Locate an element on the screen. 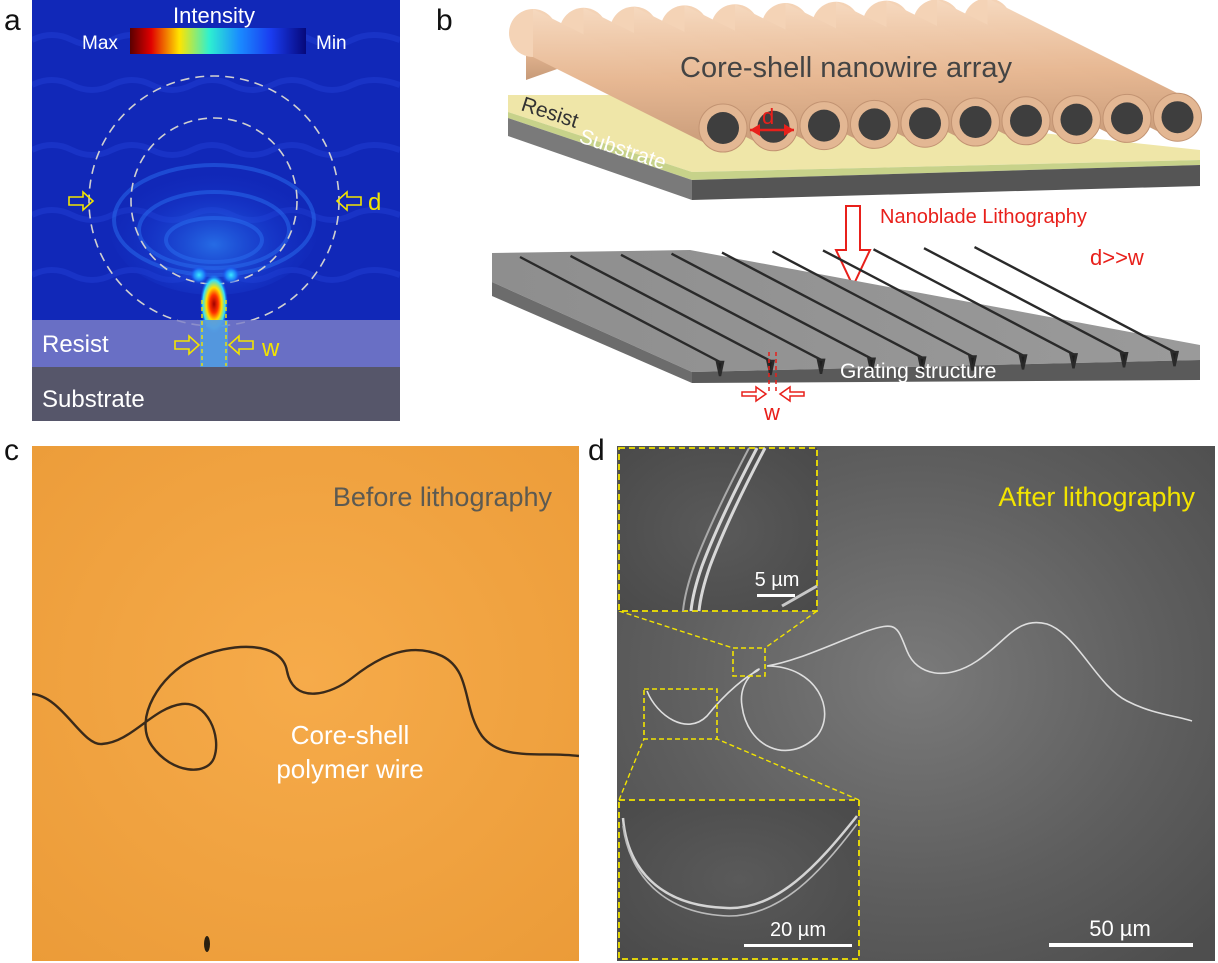 The height and width of the screenshot is (963, 1218). process-label: Nanoblade Lithography is located at coordinates (983, 217).